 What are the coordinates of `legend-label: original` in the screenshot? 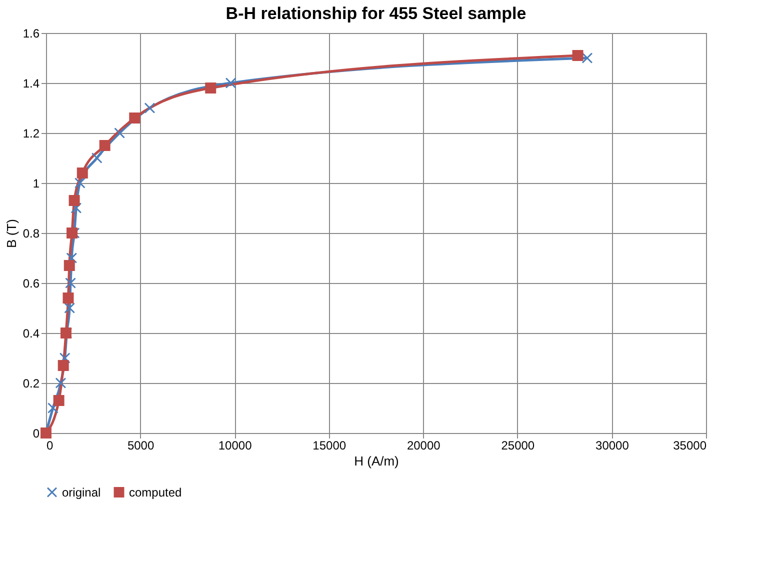 It's located at (81, 492).